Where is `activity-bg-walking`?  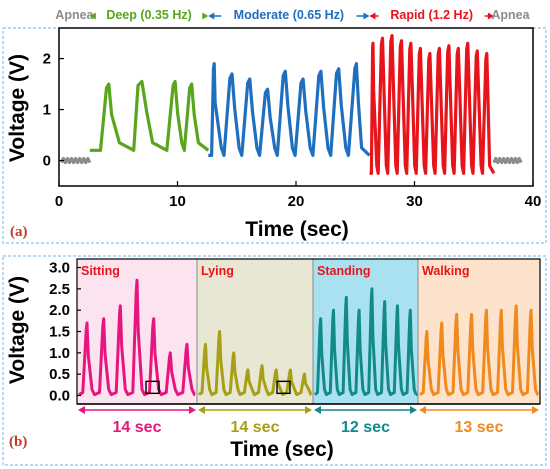 activity-bg-walking is located at coordinates (479, 331).